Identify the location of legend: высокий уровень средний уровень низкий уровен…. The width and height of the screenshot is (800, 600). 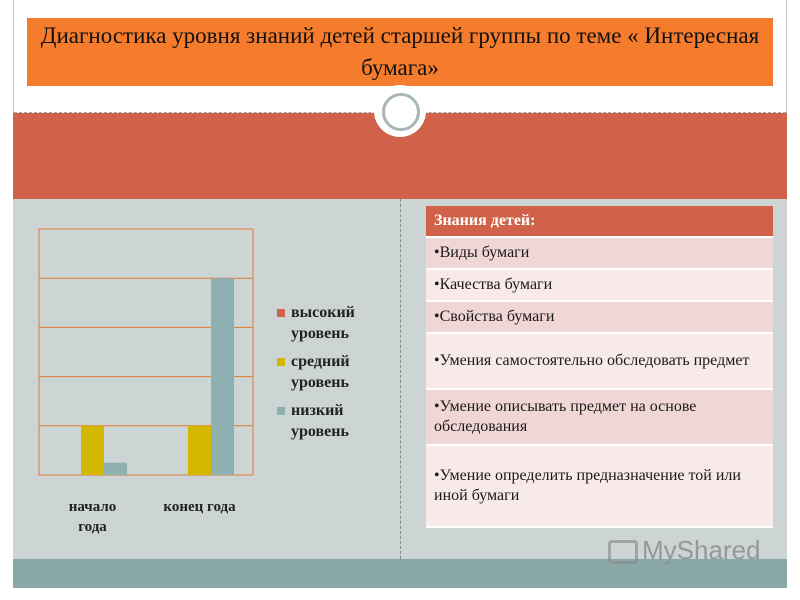
(316, 372).